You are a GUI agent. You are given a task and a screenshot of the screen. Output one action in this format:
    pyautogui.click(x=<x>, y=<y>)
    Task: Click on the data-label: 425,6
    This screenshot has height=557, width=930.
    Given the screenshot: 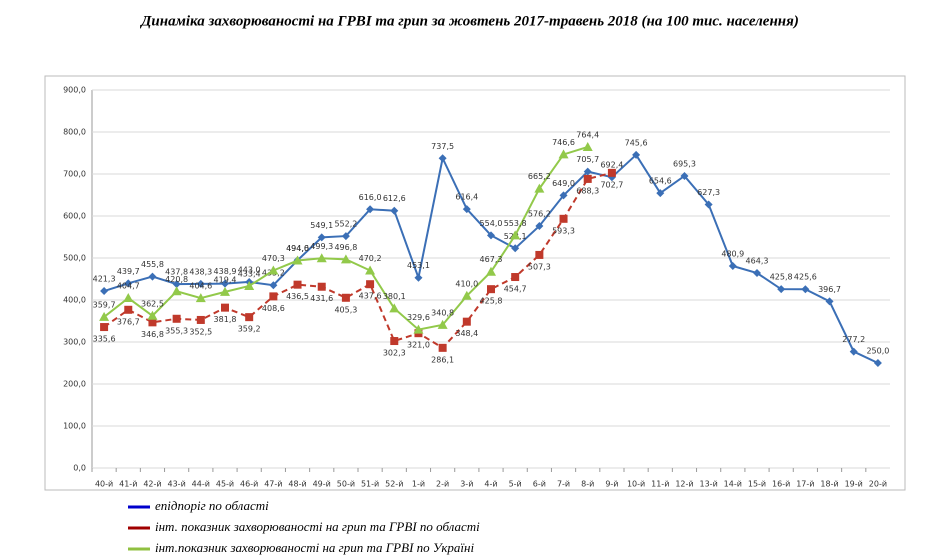 What is the action you would take?
    pyautogui.click(x=805, y=277)
    